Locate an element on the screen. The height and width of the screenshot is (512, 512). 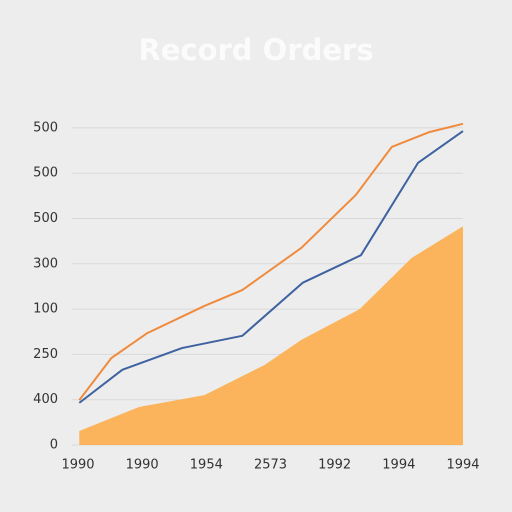
y-tick-label: 400 is located at coordinates (45, 399).